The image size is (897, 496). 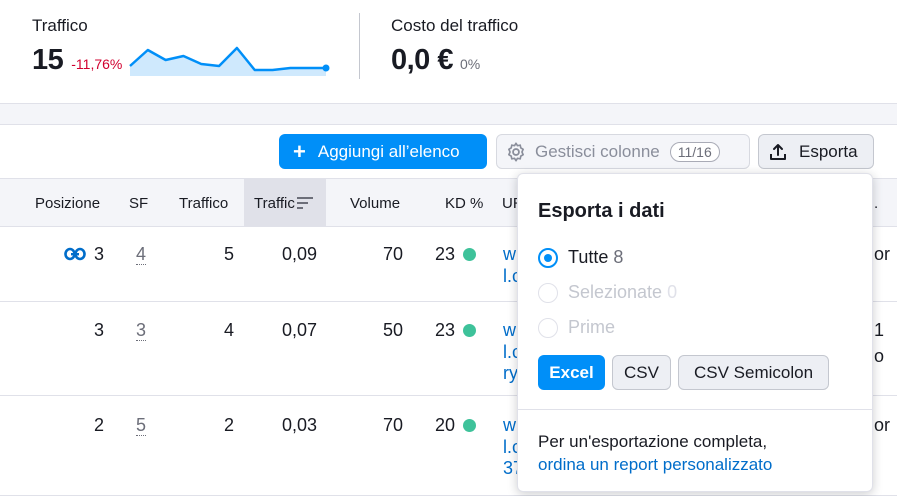 I want to click on sf-count: 4, so click(x=141, y=254).